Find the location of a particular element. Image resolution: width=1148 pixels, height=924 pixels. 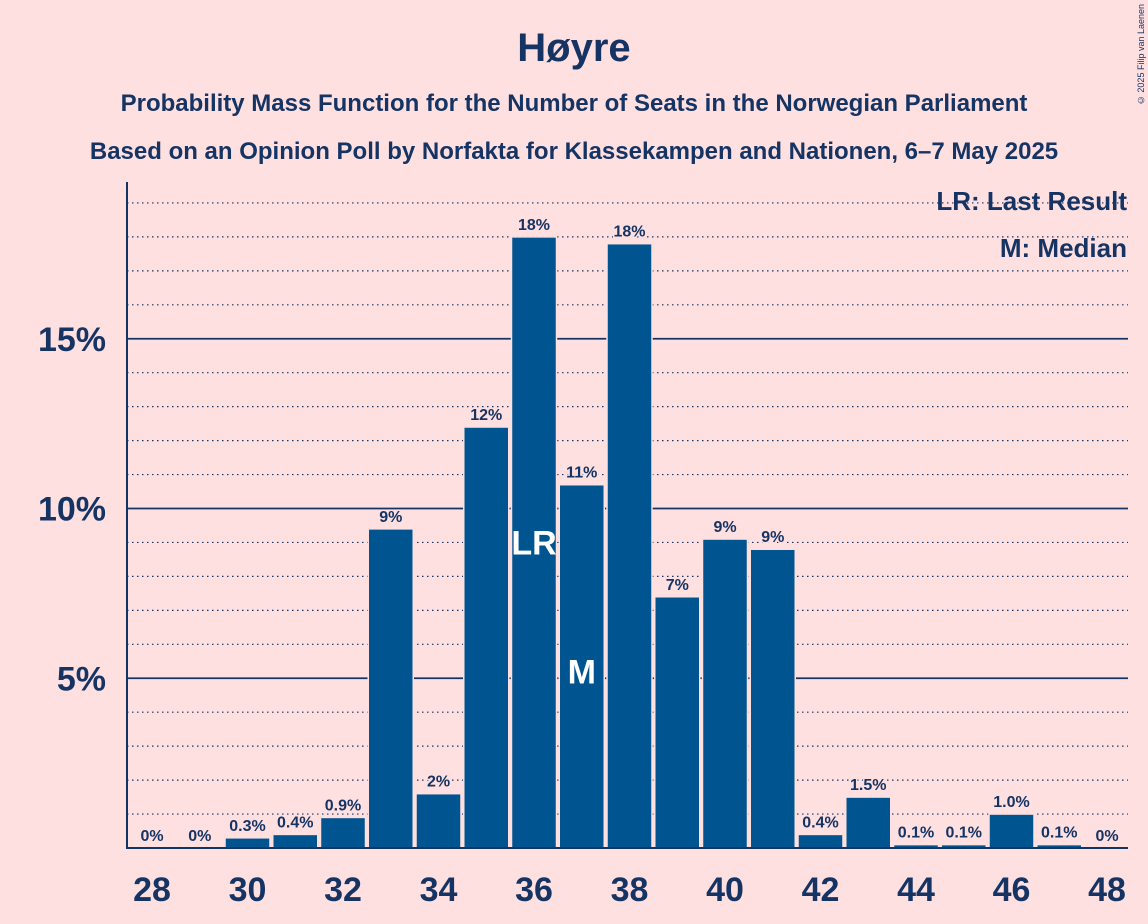

x-tick-label: 40 is located at coordinates (725, 890).